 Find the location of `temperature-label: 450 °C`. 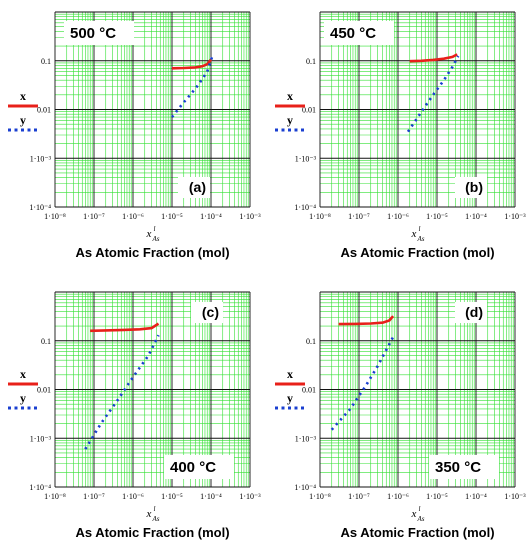

temperature-label: 450 °C is located at coordinates (353, 33).